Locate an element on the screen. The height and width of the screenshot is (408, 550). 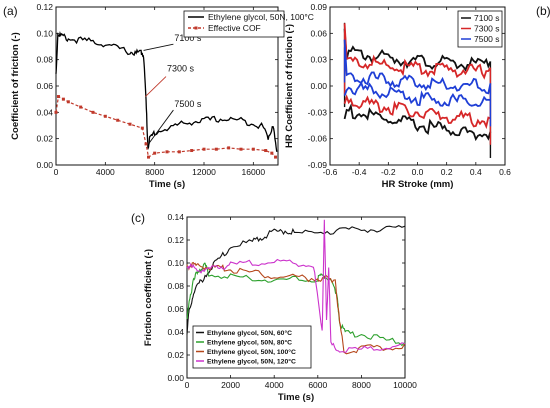
panel-label: (a) is located at coordinates (10, 11).